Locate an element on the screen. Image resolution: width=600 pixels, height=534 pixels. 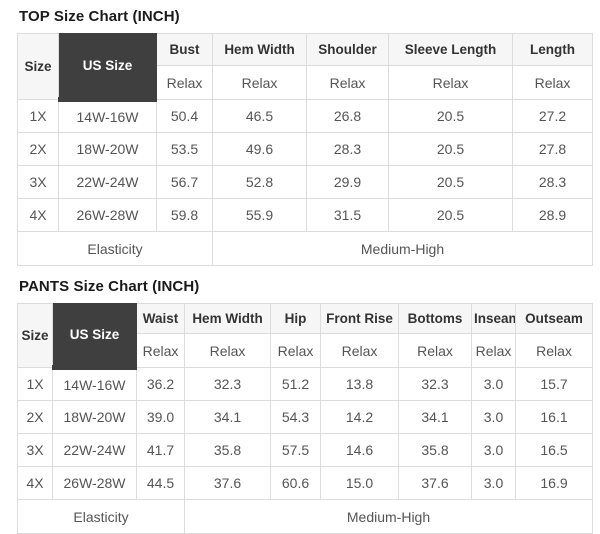
pants-header-front-rise: Front Rise is located at coordinates (359, 318).